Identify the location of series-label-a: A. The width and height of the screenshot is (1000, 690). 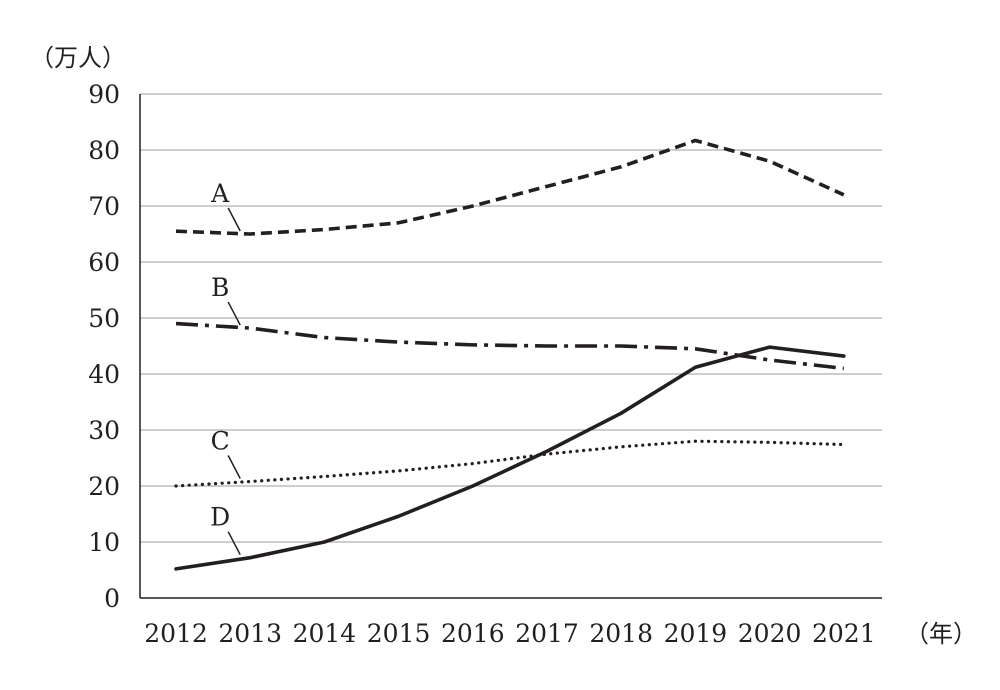
(220, 193).